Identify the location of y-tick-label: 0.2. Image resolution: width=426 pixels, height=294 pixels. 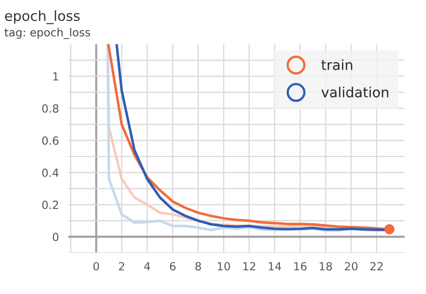
(50, 205).